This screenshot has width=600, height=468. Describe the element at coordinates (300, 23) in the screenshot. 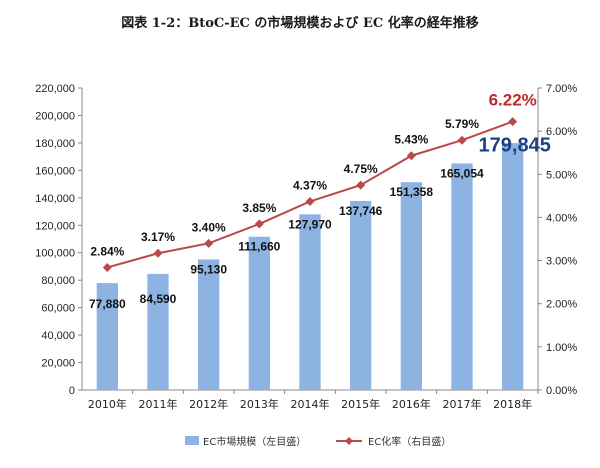

I see `chart-title: 図表 1-2：BtoC-EC の市場規模および EC 化率の経年推移` at that location.